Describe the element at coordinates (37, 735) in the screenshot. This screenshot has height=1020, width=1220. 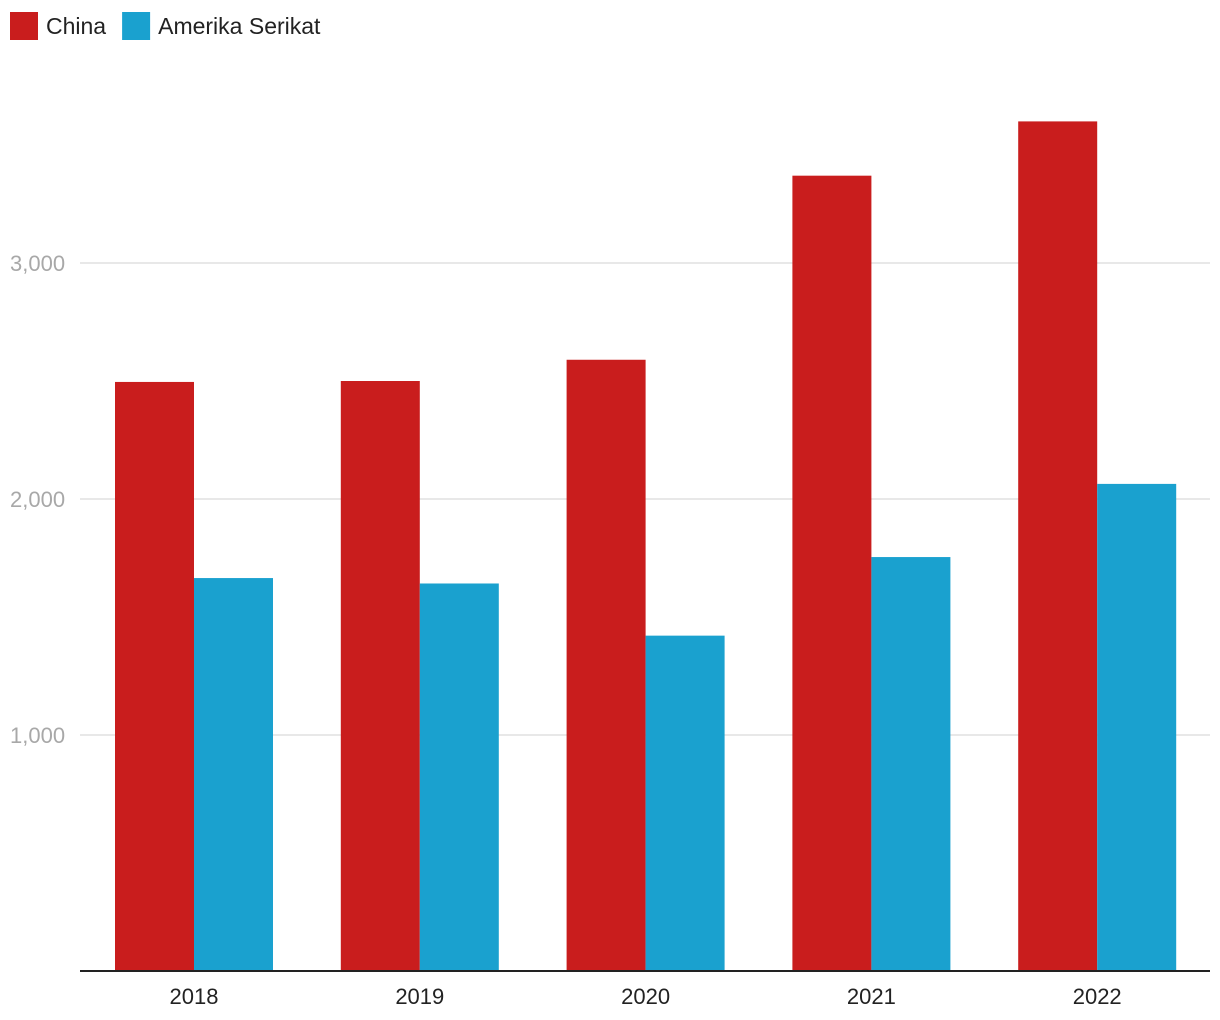
I see `y-tick-label-0: 1,000` at that location.